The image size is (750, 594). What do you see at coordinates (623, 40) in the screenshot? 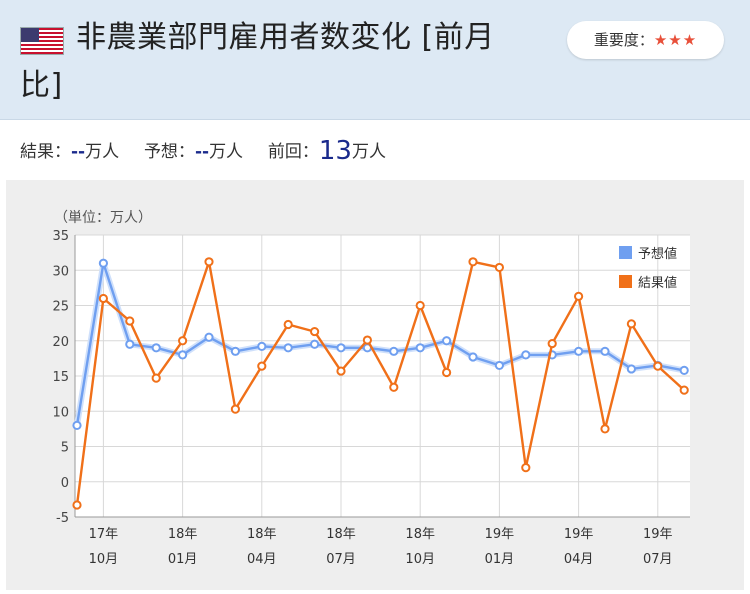
I see `importance-label: 重要度：` at bounding box center [623, 40].